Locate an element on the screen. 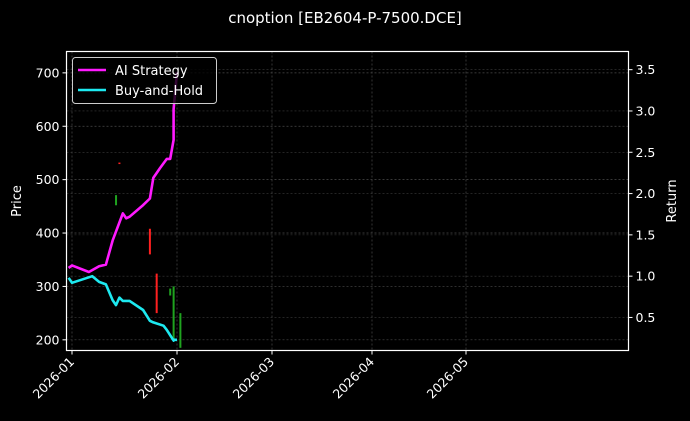 The image size is (690, 421). series-line-ai-strategy is located at coordinates (123, 172).